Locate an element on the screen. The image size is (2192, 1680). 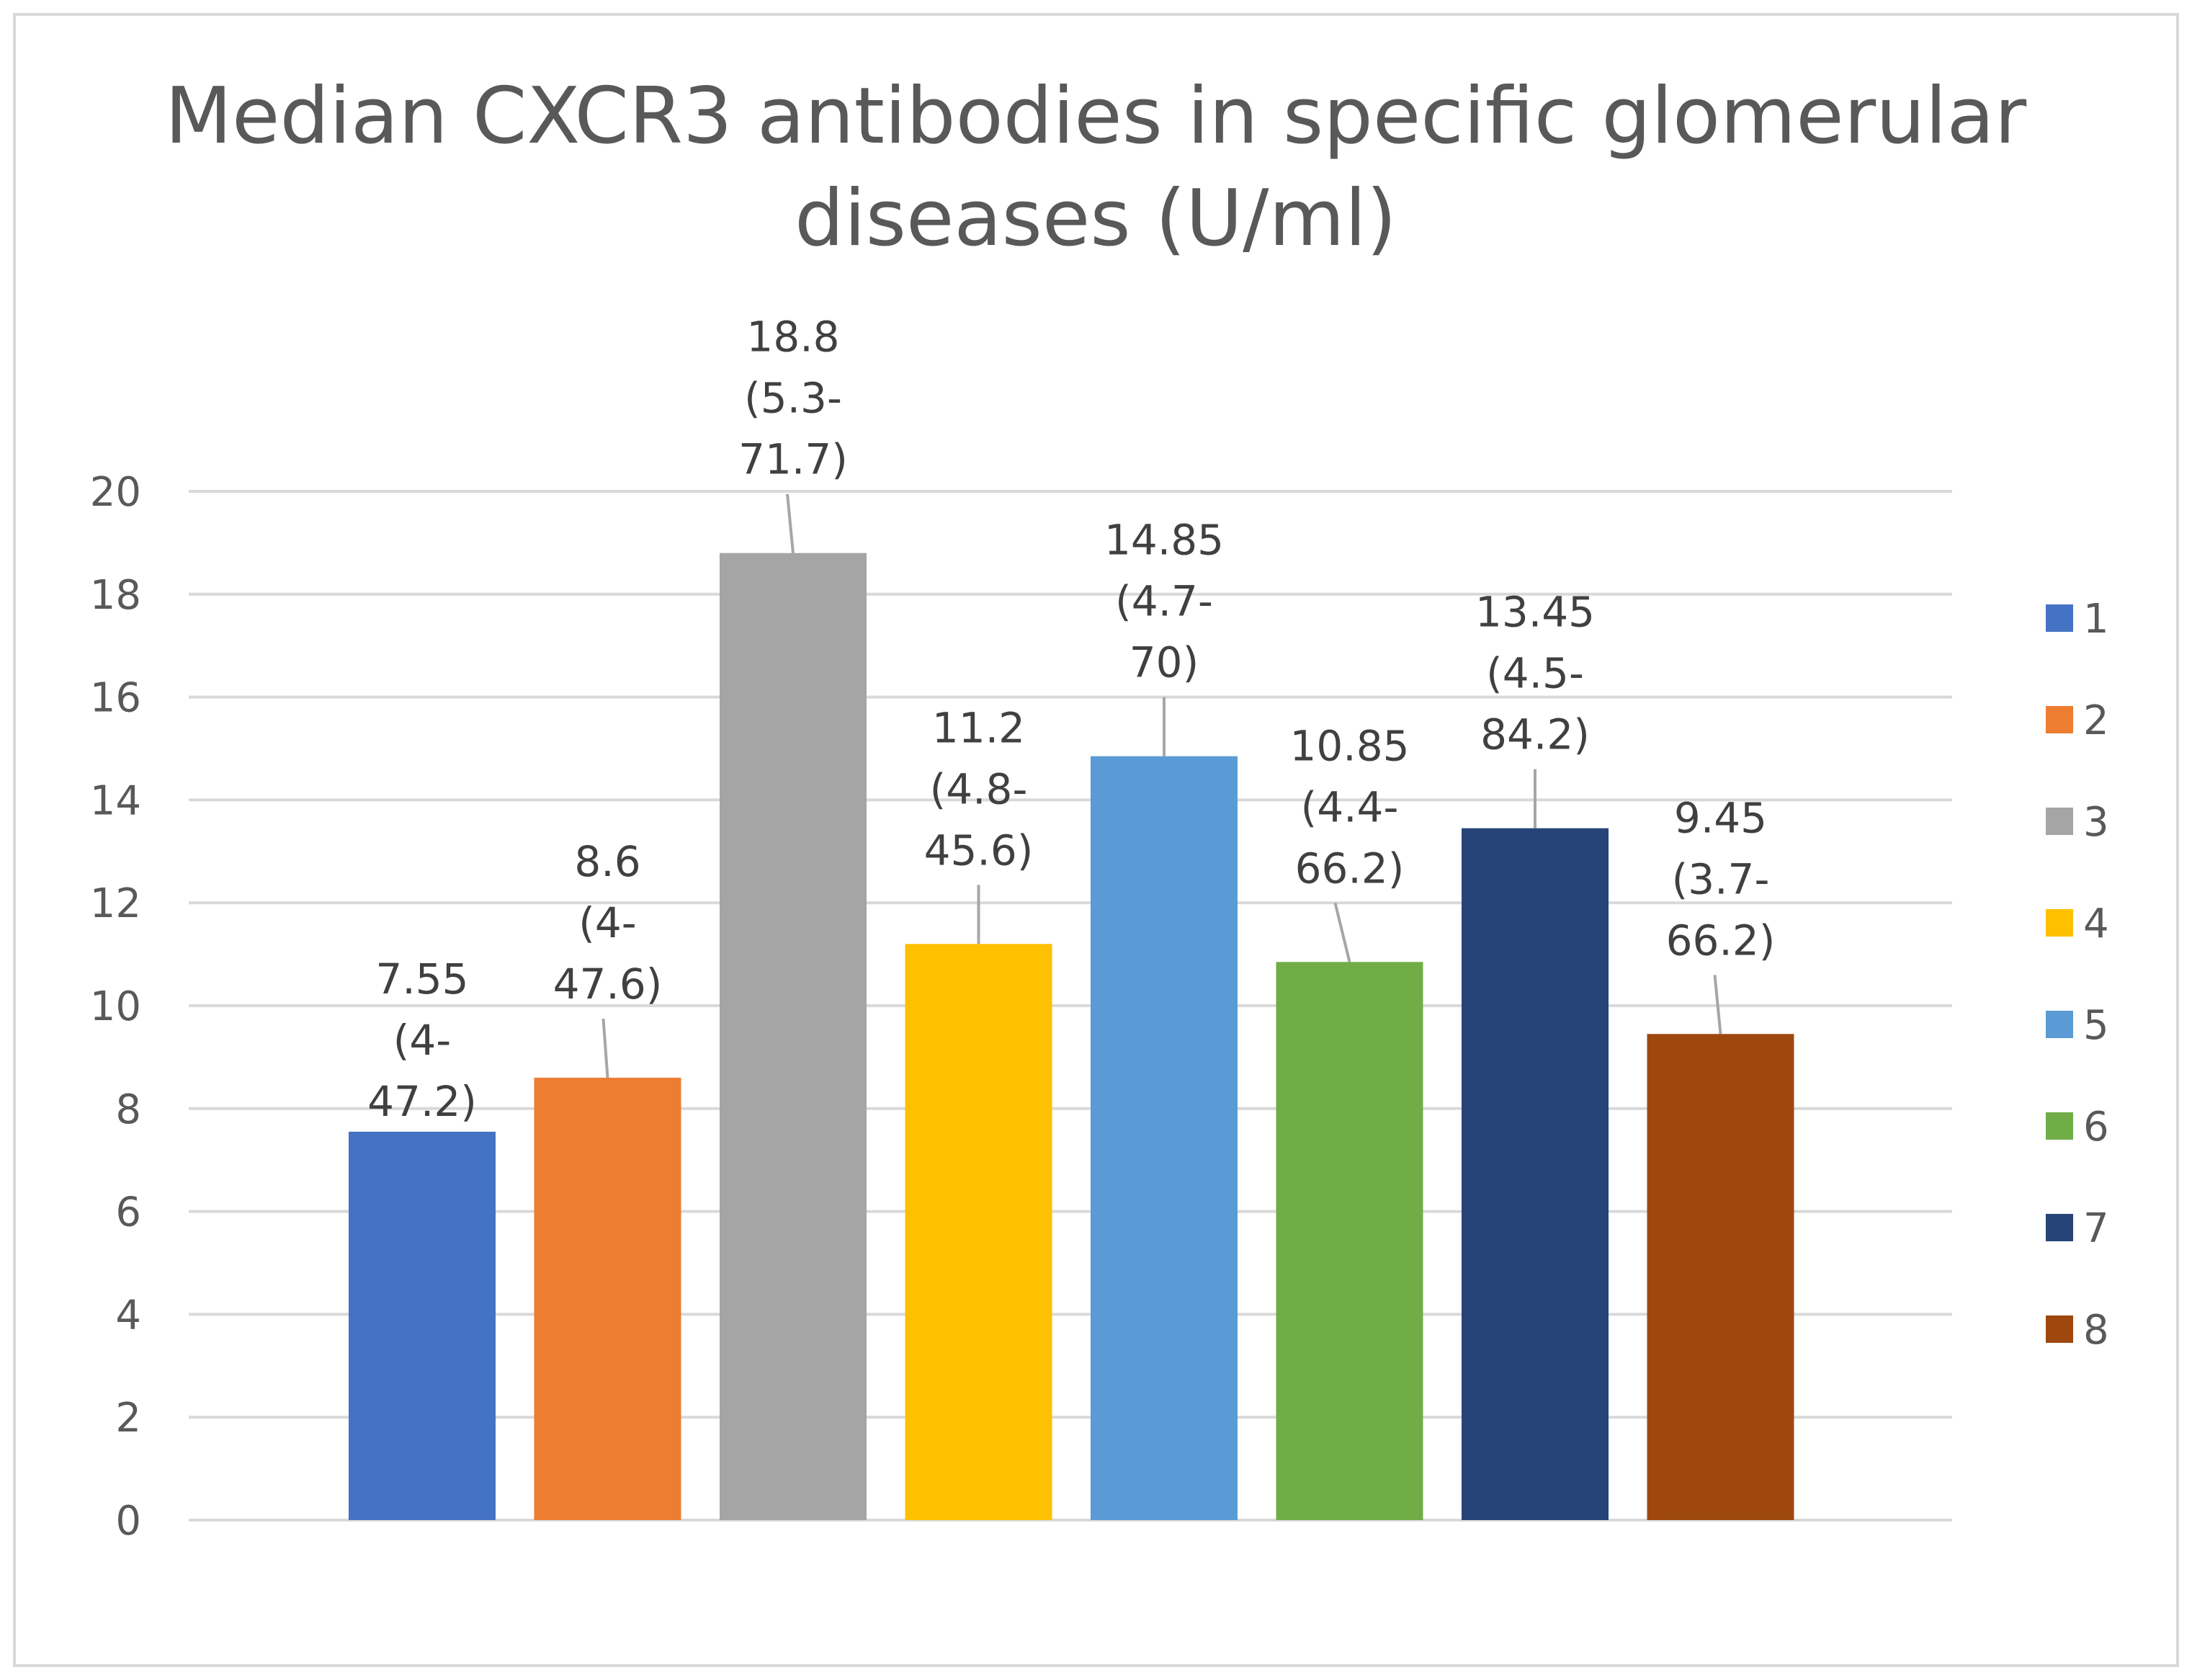
data-label-4: 11.2 (4.8- 45.6) is located at coordinates (979, 789).